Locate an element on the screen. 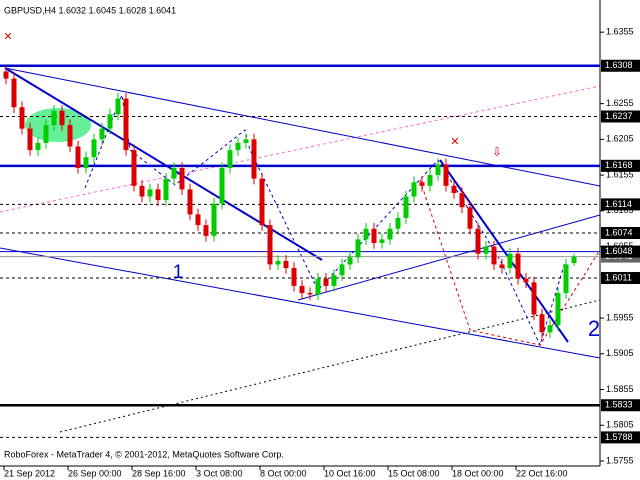 Image resolution: width=640 pixels, height=480 pixels. price-tag-label: 1.6237 is located at coordinates (619, 116).